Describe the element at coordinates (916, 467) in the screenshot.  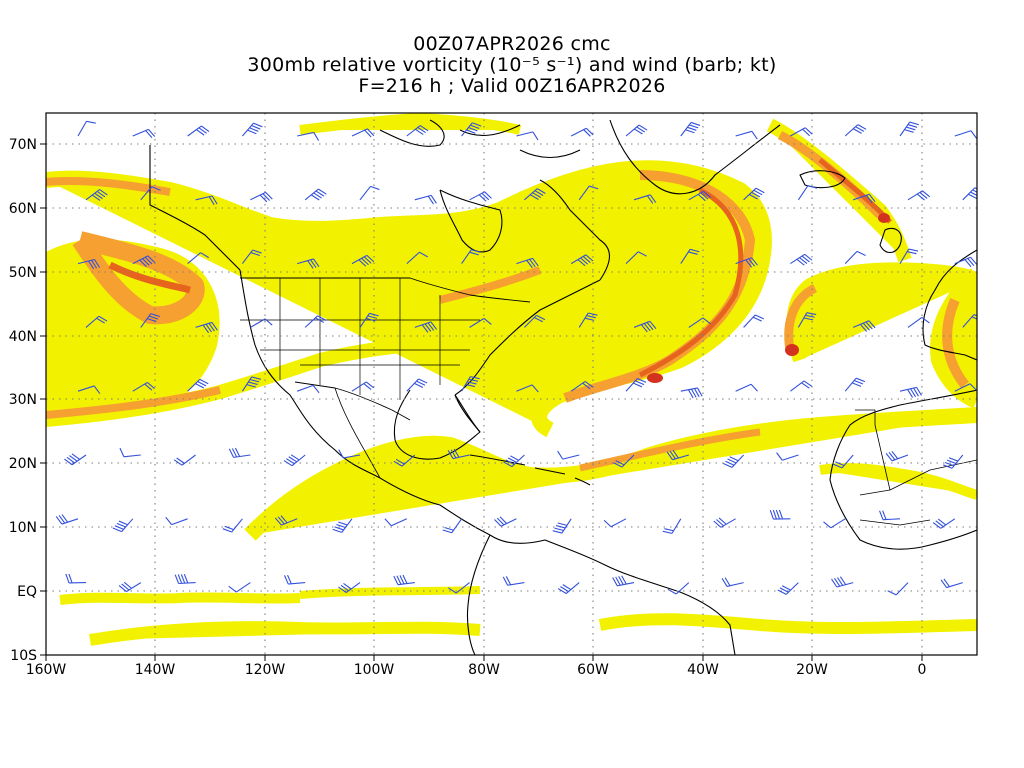
I see `border-africa` at that location.